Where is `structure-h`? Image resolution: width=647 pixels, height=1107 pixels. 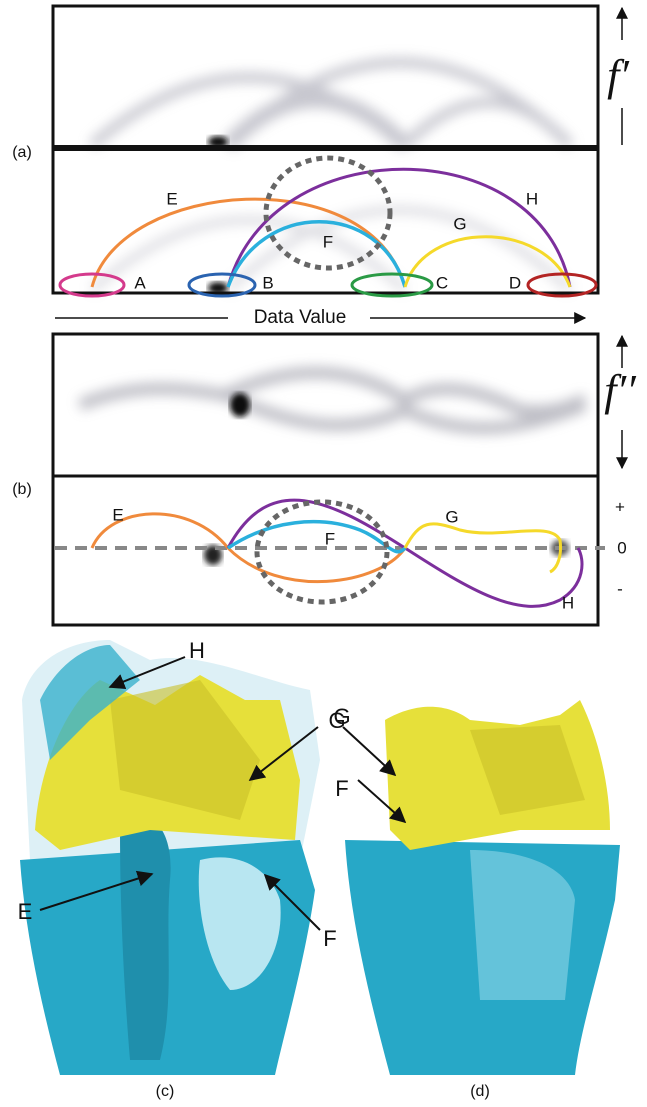 structure-h is located at coordinates (90, 702).